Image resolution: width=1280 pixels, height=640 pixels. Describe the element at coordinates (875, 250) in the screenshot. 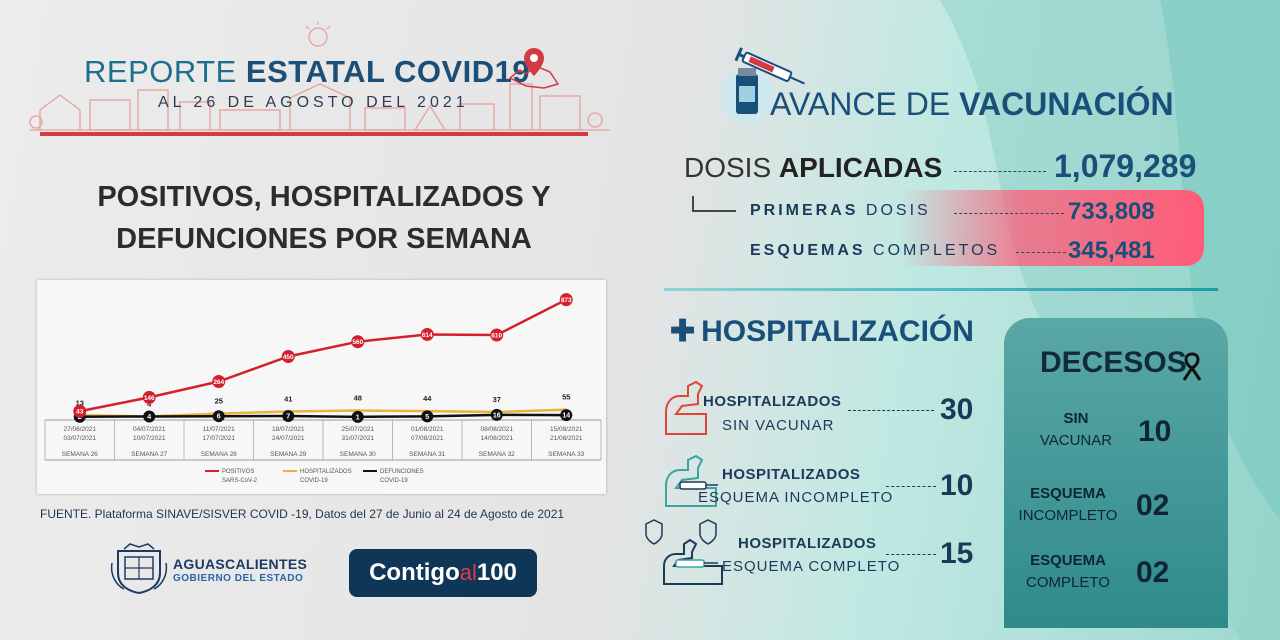

I see `complete-schemes-label: ESQUEMAS COMPLETOS` at that location.